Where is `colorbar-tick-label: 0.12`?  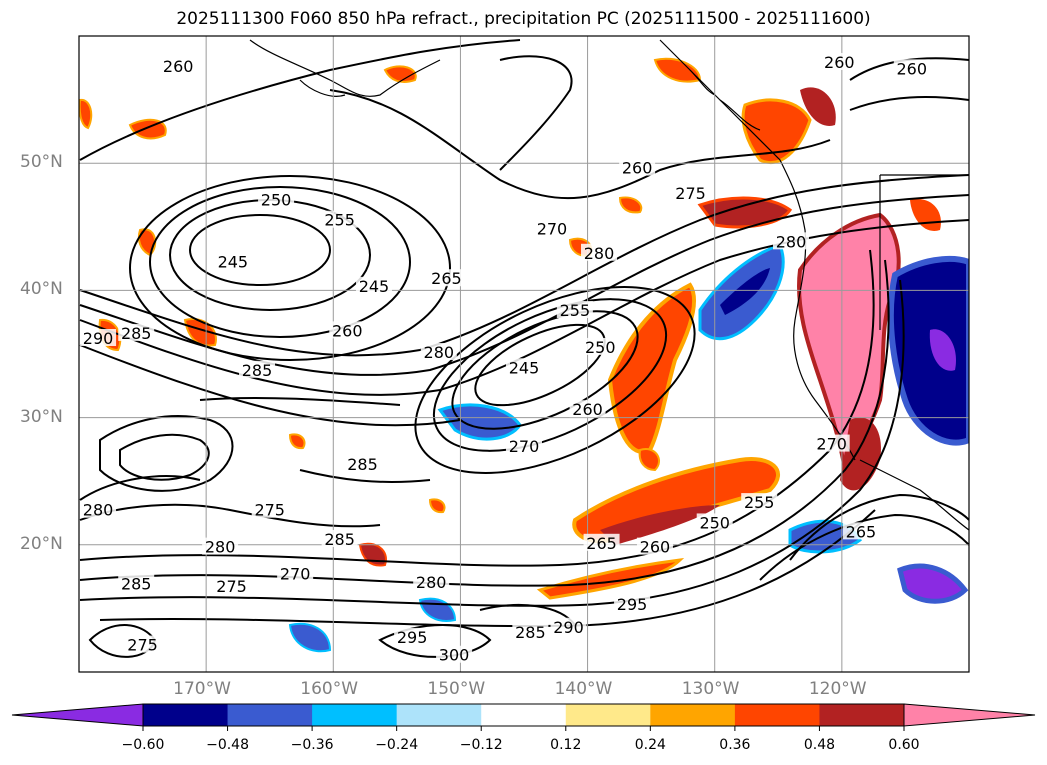 colorbar-tick-label: 0.12 is located at coordinates (566, 745).